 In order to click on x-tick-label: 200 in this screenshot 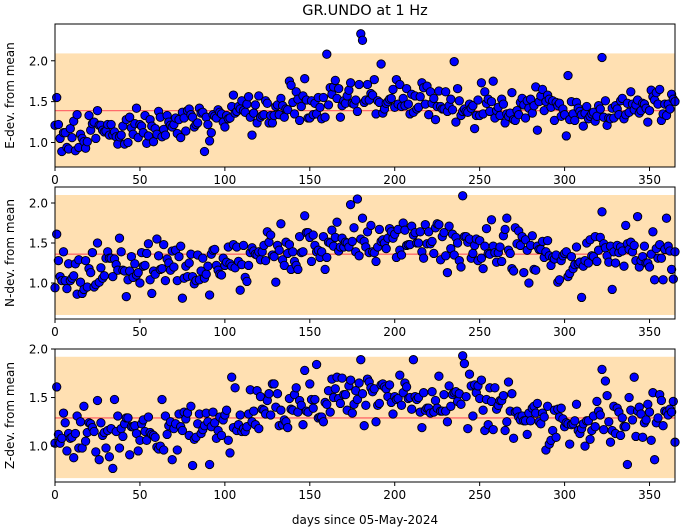, I will do `click(394, 180)`.